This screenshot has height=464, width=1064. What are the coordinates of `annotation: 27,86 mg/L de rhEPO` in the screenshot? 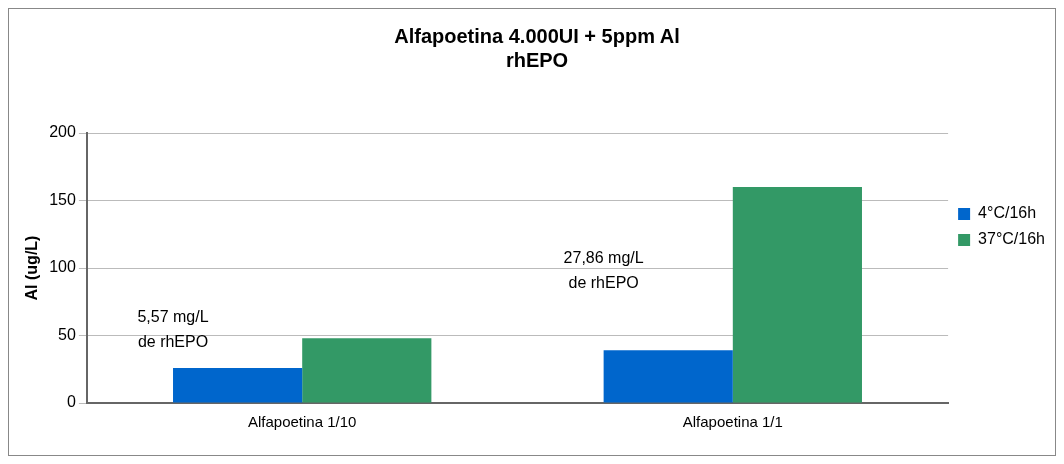 It's located at (603, 269).